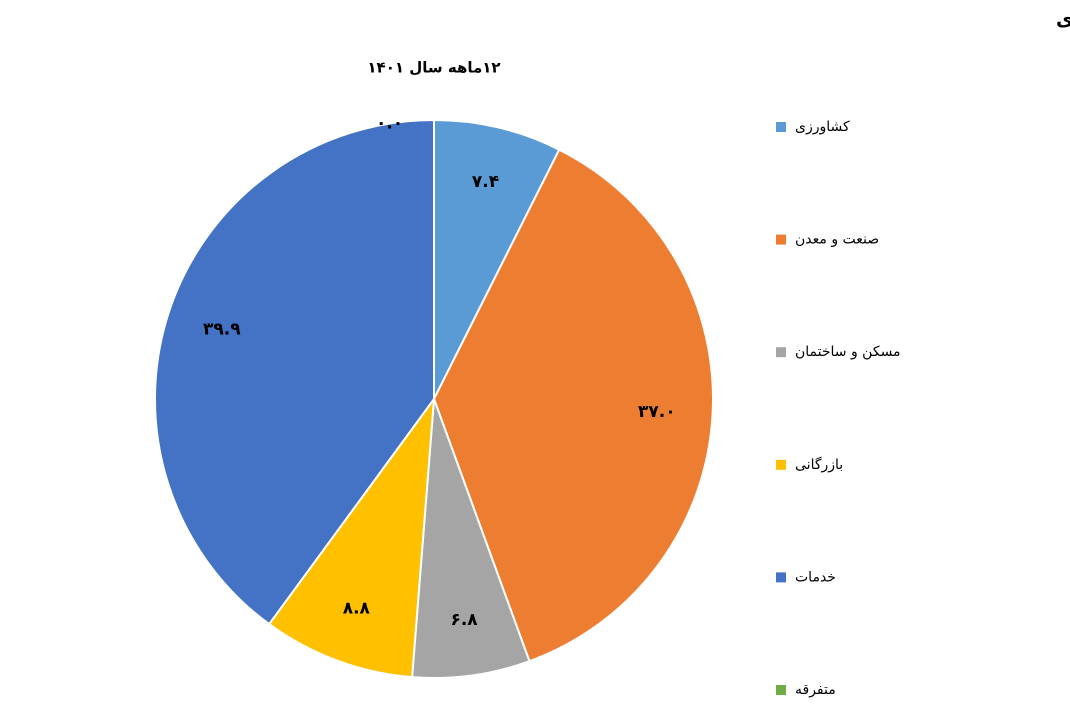 Image resolution: width=1070 pixels, height=720 pixels. What do you see at coordinates (815, 577) in the screenshot?
I see `legend-label: خدمات` at bounding box center [815, 577].